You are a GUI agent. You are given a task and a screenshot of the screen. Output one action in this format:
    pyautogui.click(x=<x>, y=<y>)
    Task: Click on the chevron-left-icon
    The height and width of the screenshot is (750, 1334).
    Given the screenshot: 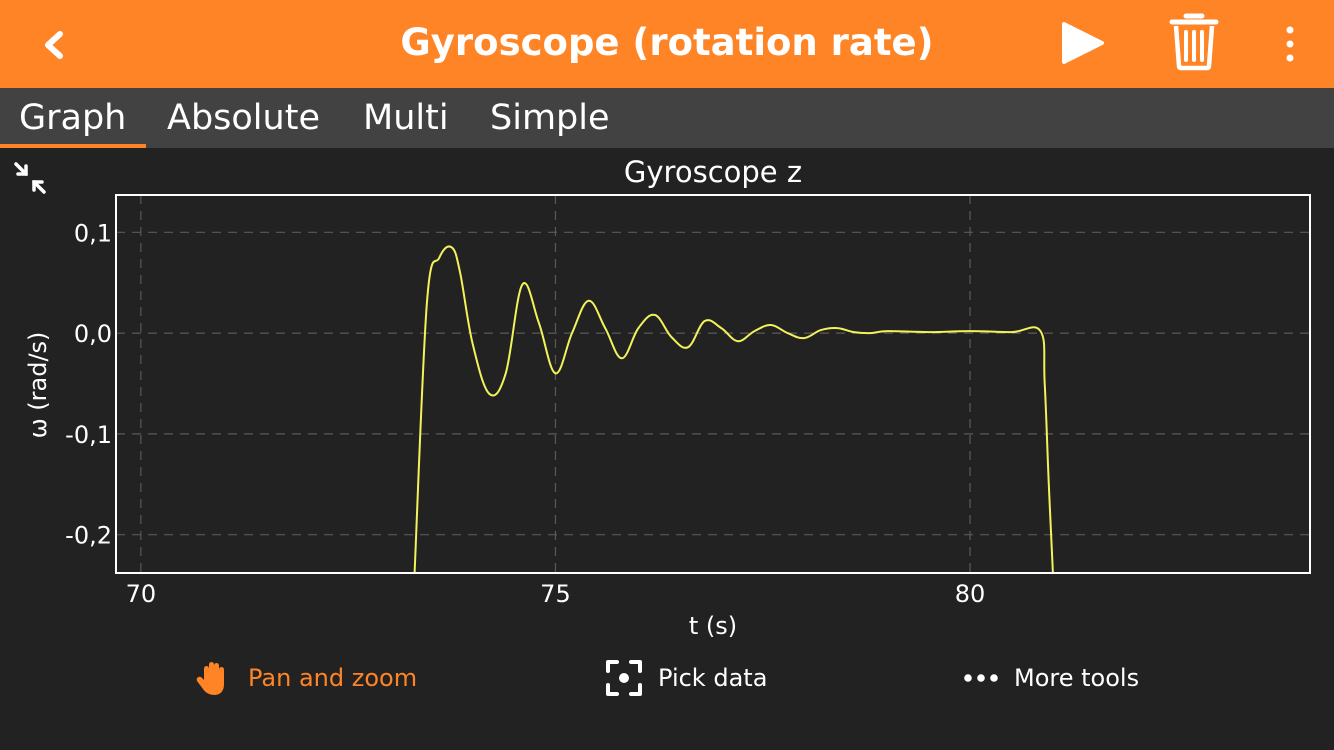 What is the action you would take?
    pyautogui.click(x=54, y=45)
    